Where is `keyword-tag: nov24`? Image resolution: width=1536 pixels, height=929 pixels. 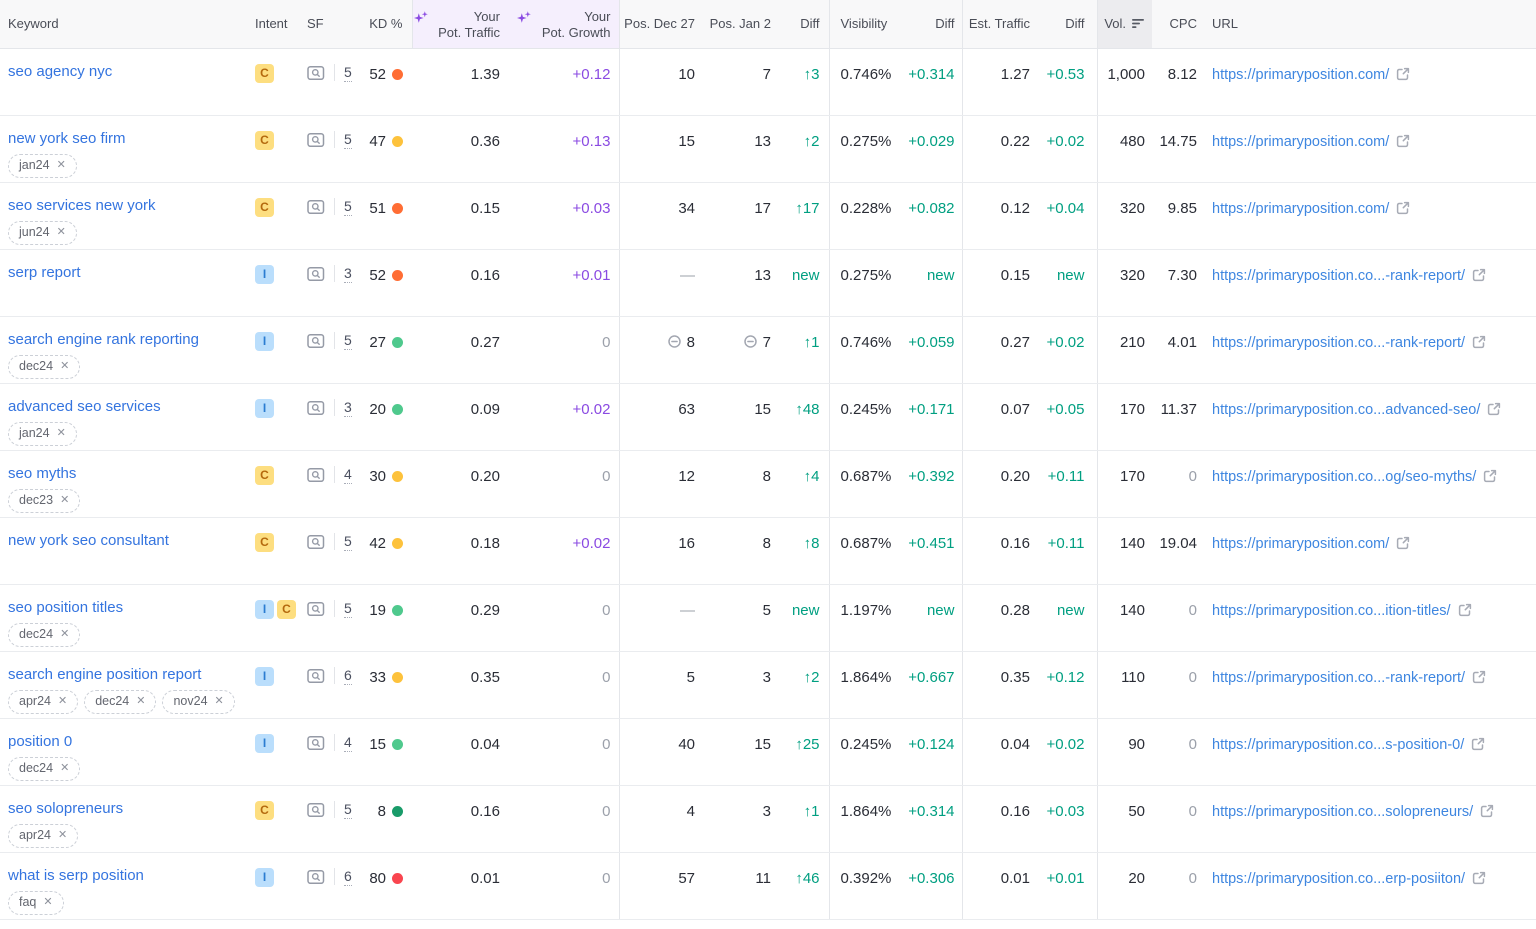
keyword-tag: nov24 is located at coordinates (198, 701).